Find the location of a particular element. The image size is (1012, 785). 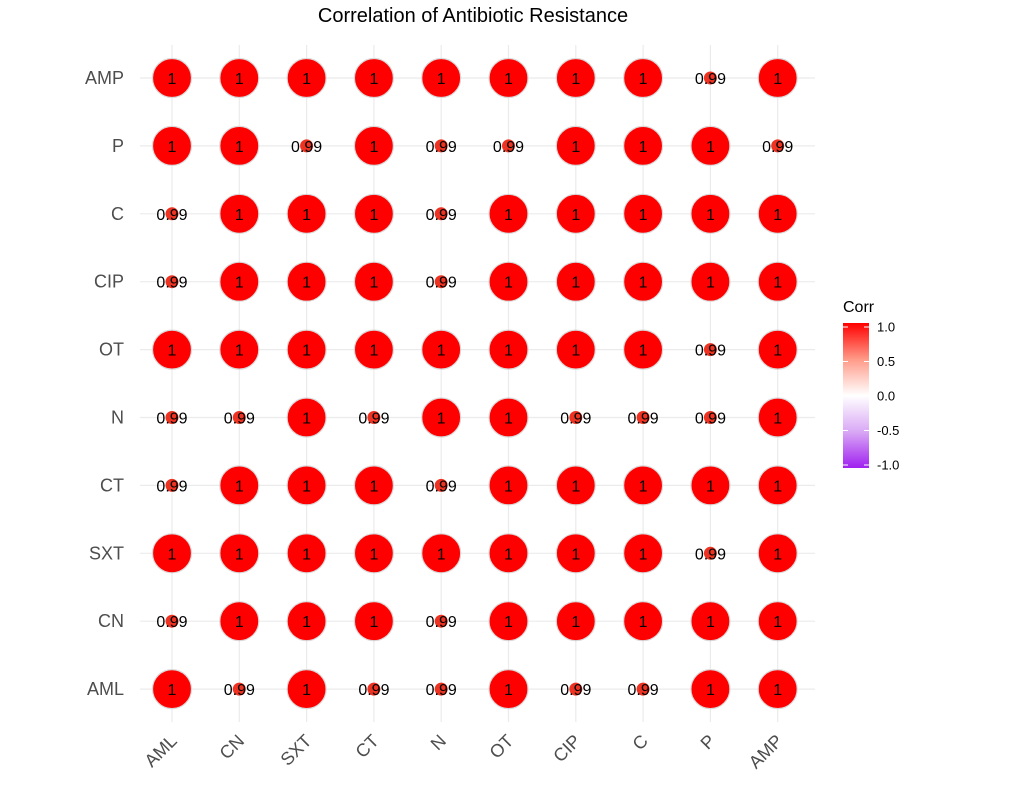

y-tick-label: CN is located at coordinates (111, 621).